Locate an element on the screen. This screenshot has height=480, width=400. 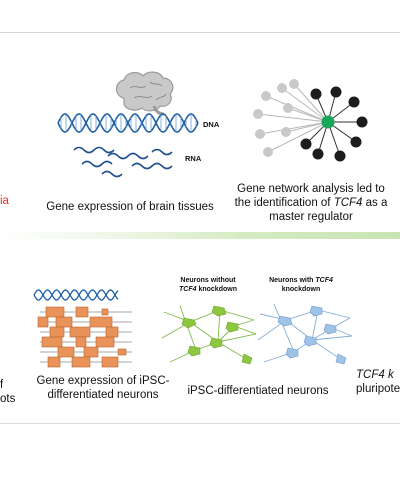
gene-network-icon is located at coordinates (310, 120).